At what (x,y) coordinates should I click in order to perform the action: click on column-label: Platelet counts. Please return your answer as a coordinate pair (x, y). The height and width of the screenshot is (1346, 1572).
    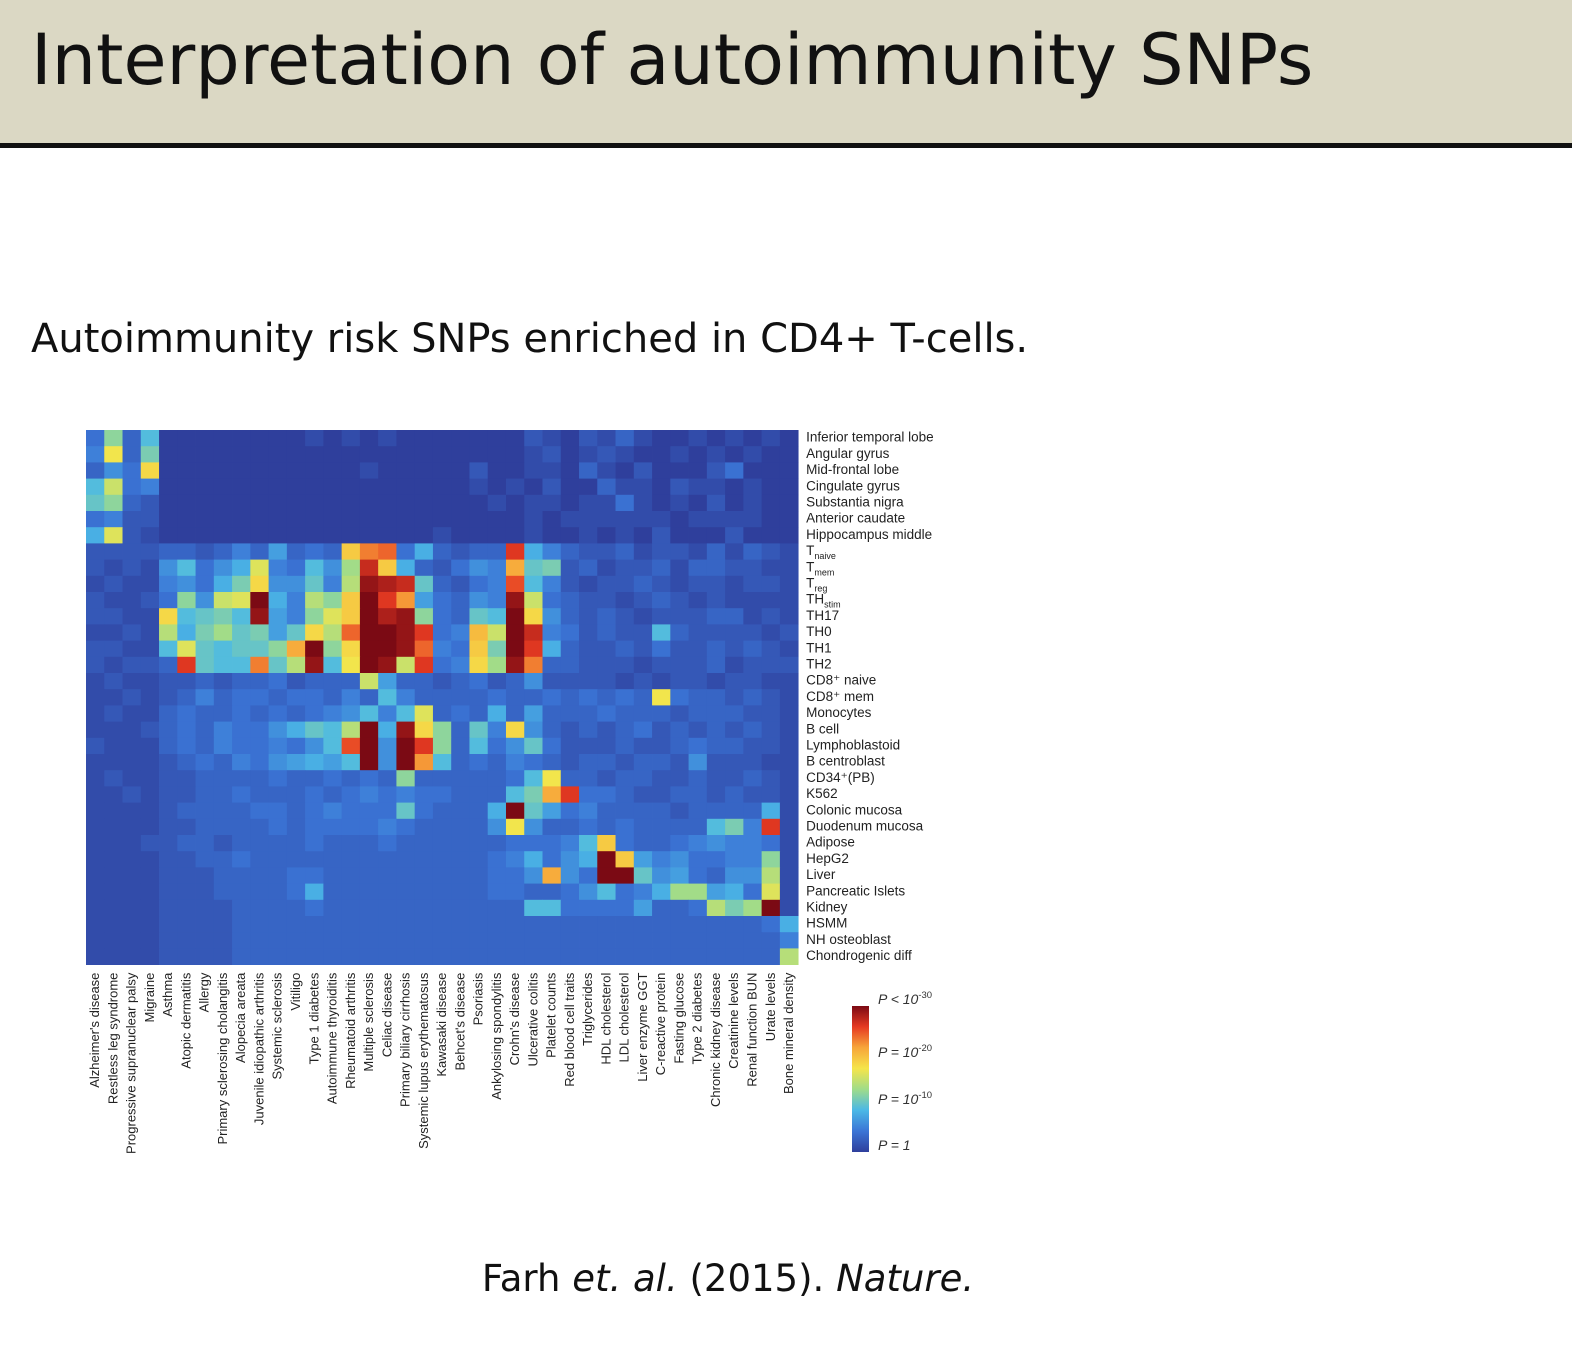
    Looking at the image, I should click on (551, 1015).